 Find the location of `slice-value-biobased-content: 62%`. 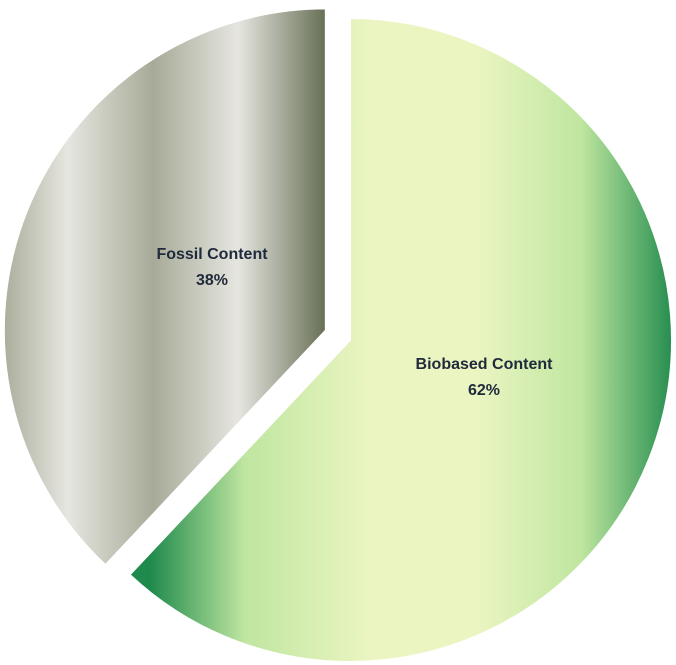

slice-value-biobased-content: 62% is located at coordinates (484, 390).